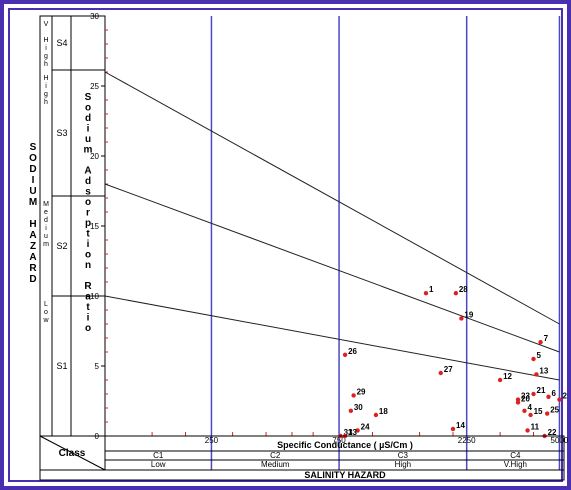  I want to click on y-tick-label: 20, so click(94, 156).